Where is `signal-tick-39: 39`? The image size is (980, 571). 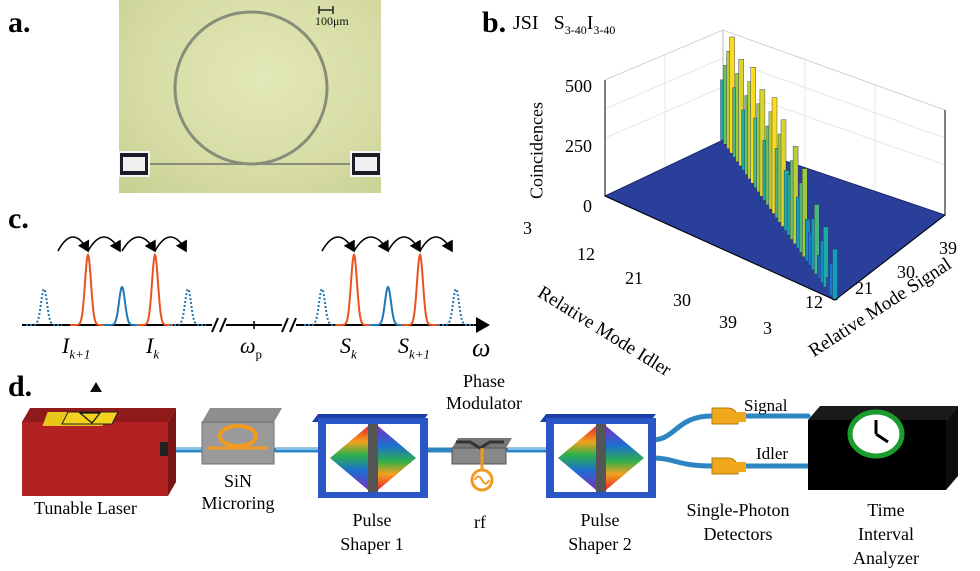 signal-tick-39: 39 is located at coordinates (948, 248).